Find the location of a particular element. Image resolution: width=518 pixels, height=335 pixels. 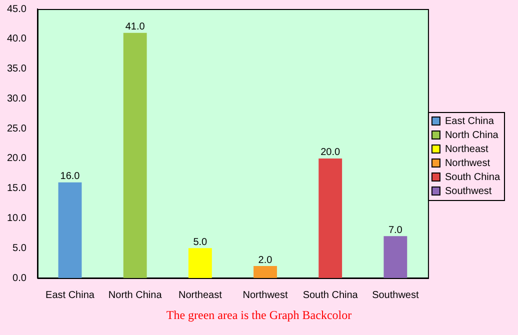

y-tick-label: 20.0 is located at coordinates (16, 158).